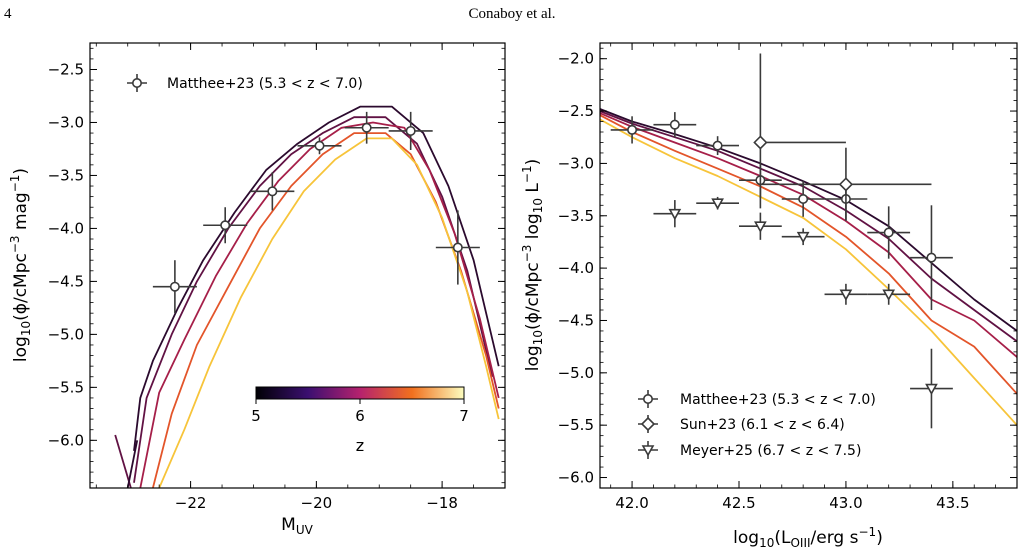  What do you see at coordinates (66, 281) in the screenshot?
I see `a-ytick-label: −4.5` at bounding box center [66, 281].